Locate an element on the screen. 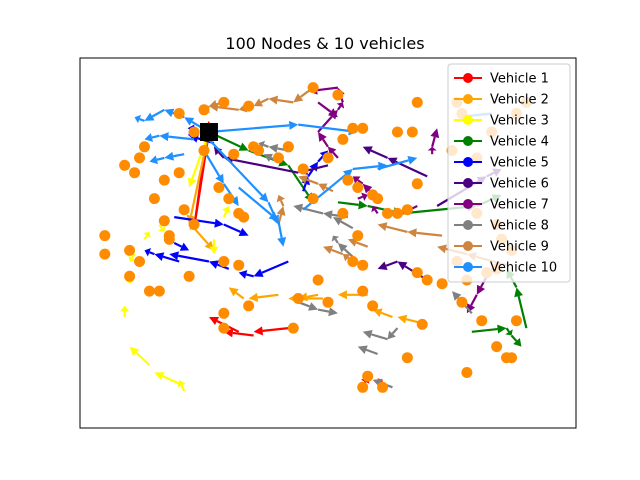 This screenshot has height=480, width=640. legend-item: Vehicle 7 is located at coordinates (501, 205).